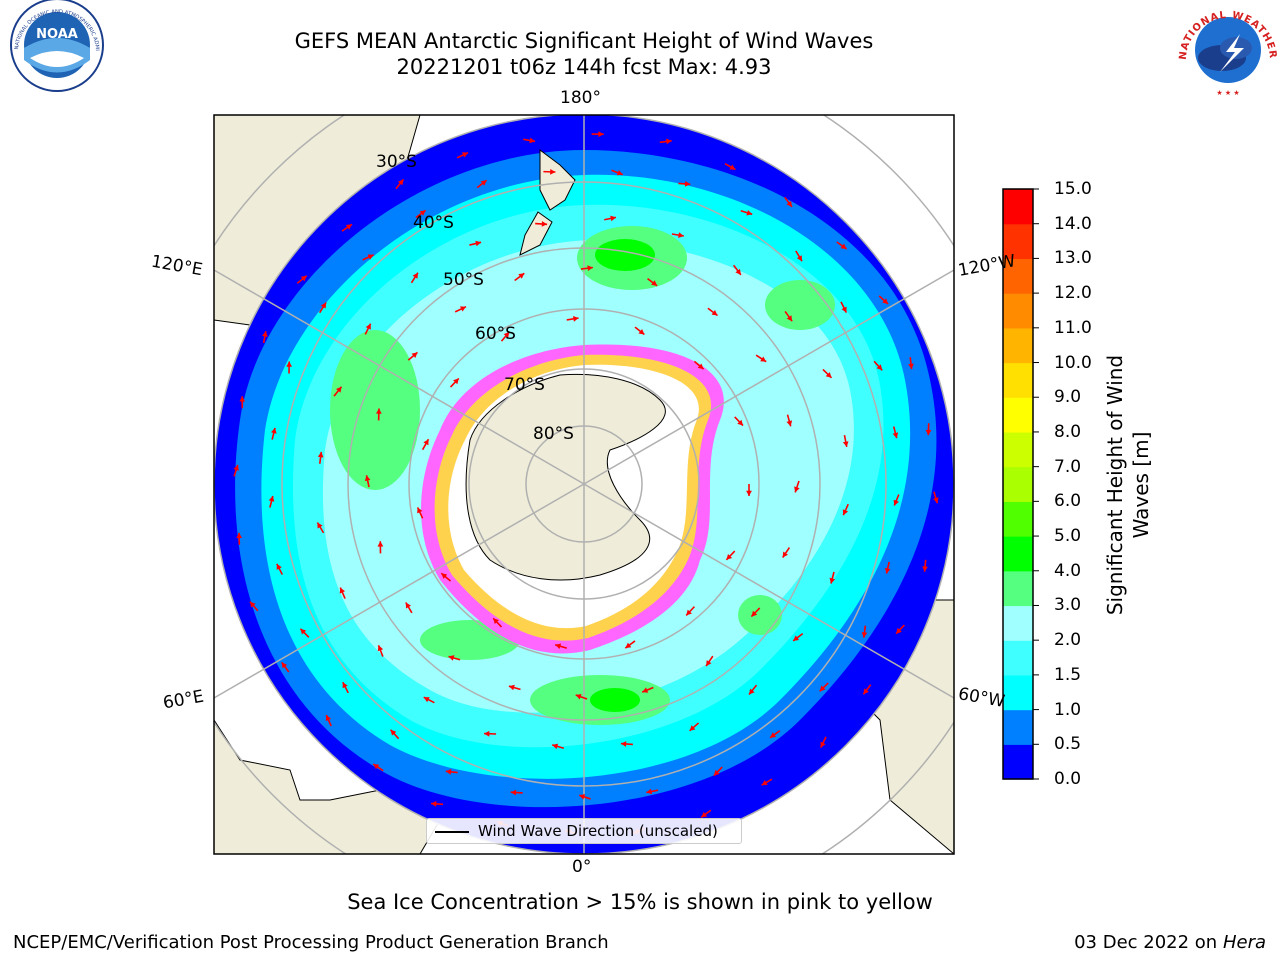 This screenshot has height=960, width=1280. Describe the element at coordinates (1068, 674) in the screenshot. I see `colorbar-tick-label: 1.5` at that location.